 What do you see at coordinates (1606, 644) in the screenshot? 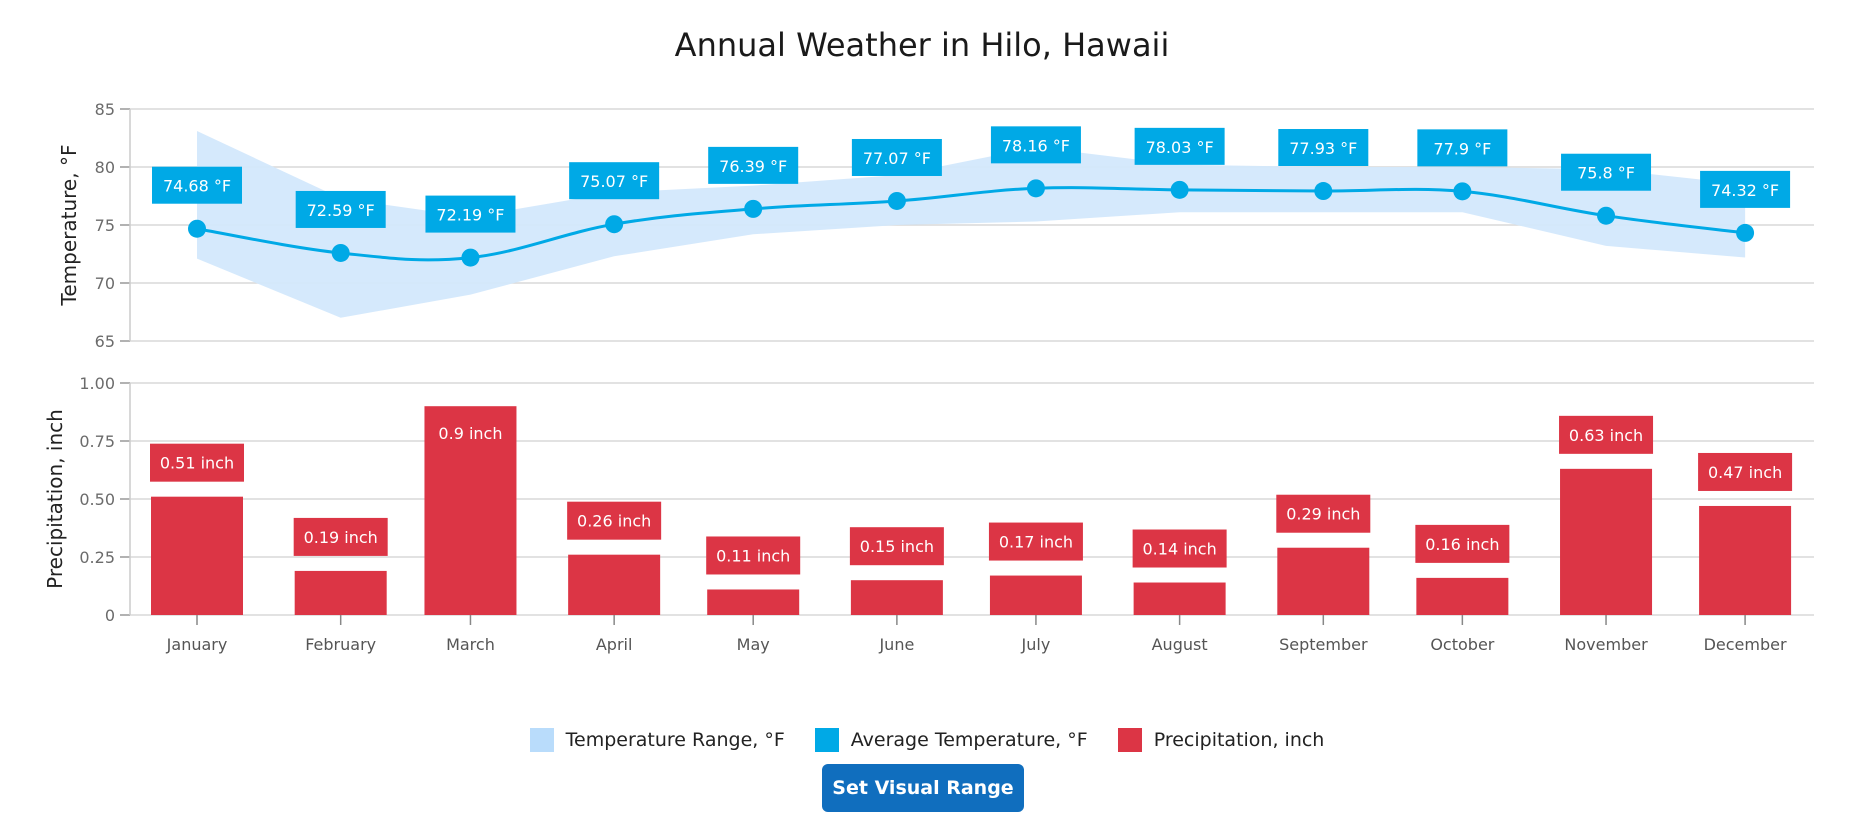
I see `x-axis-category-label: November` at bounding box center [1606, 644].